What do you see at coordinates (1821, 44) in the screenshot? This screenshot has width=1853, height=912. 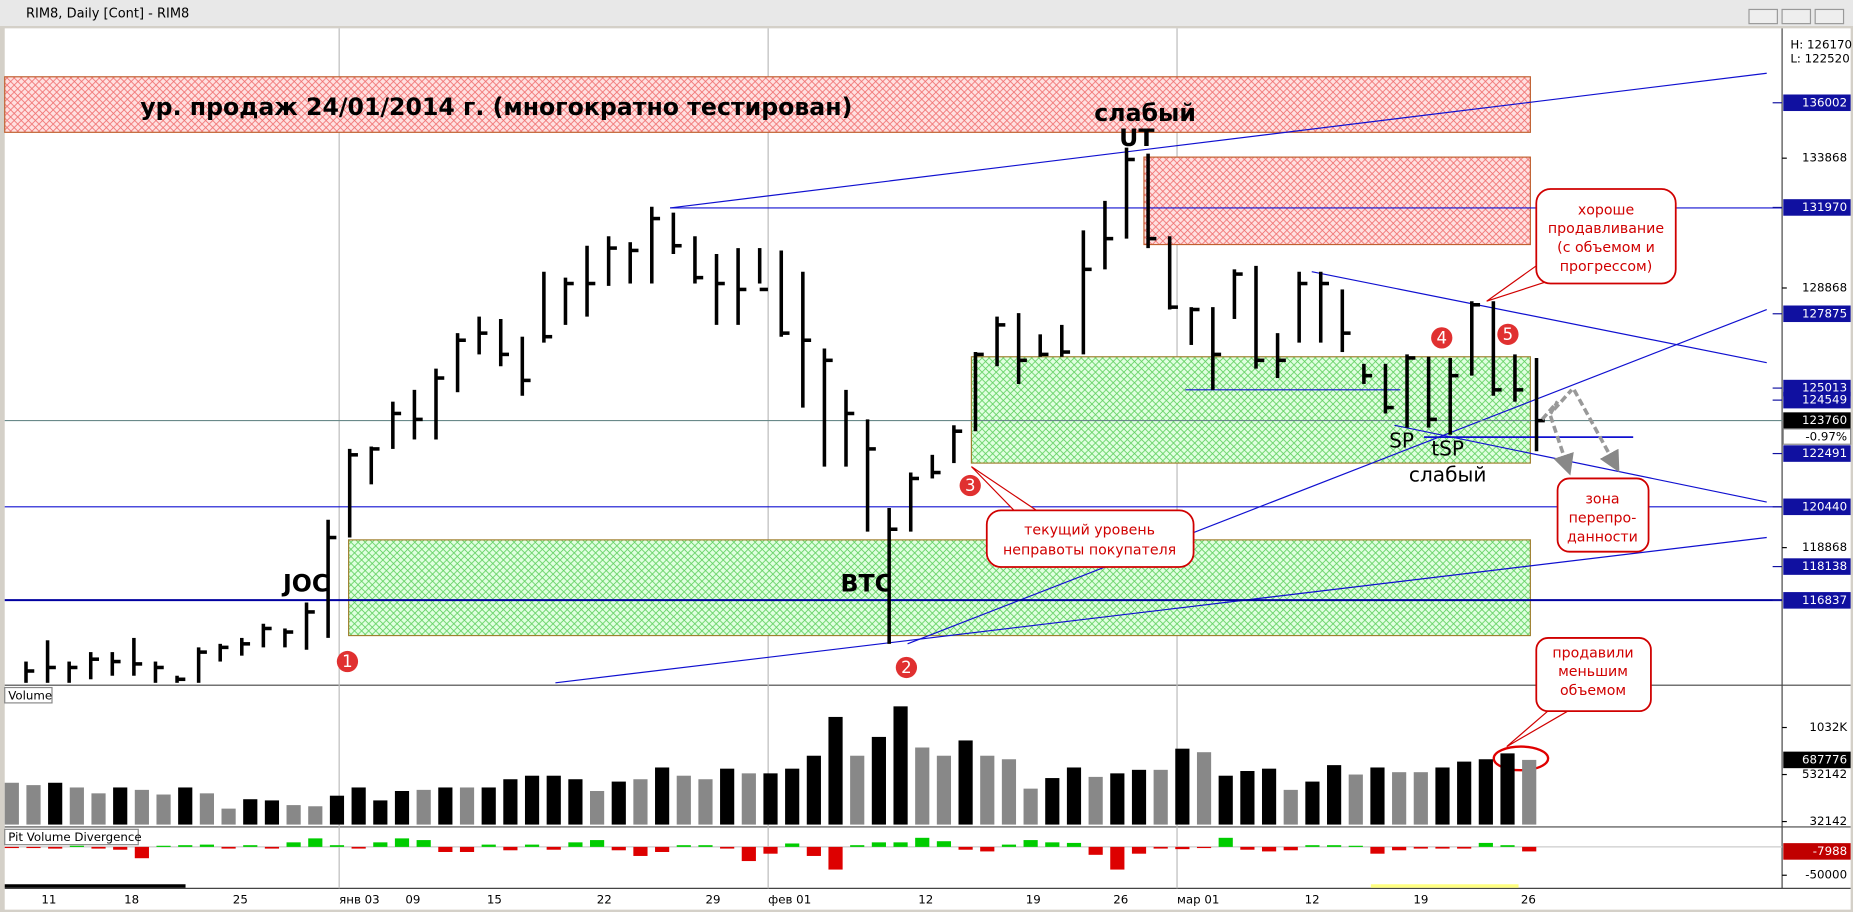 I see `legend-high: H: 126170` at bounding box center [1821, 44].